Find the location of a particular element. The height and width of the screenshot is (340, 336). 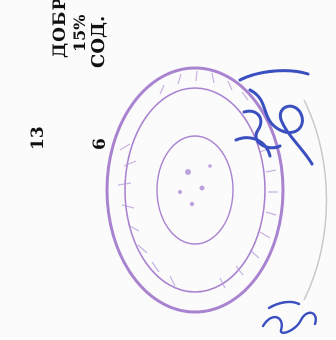

row-number-13: 13 is located at coordinates (38, 138).